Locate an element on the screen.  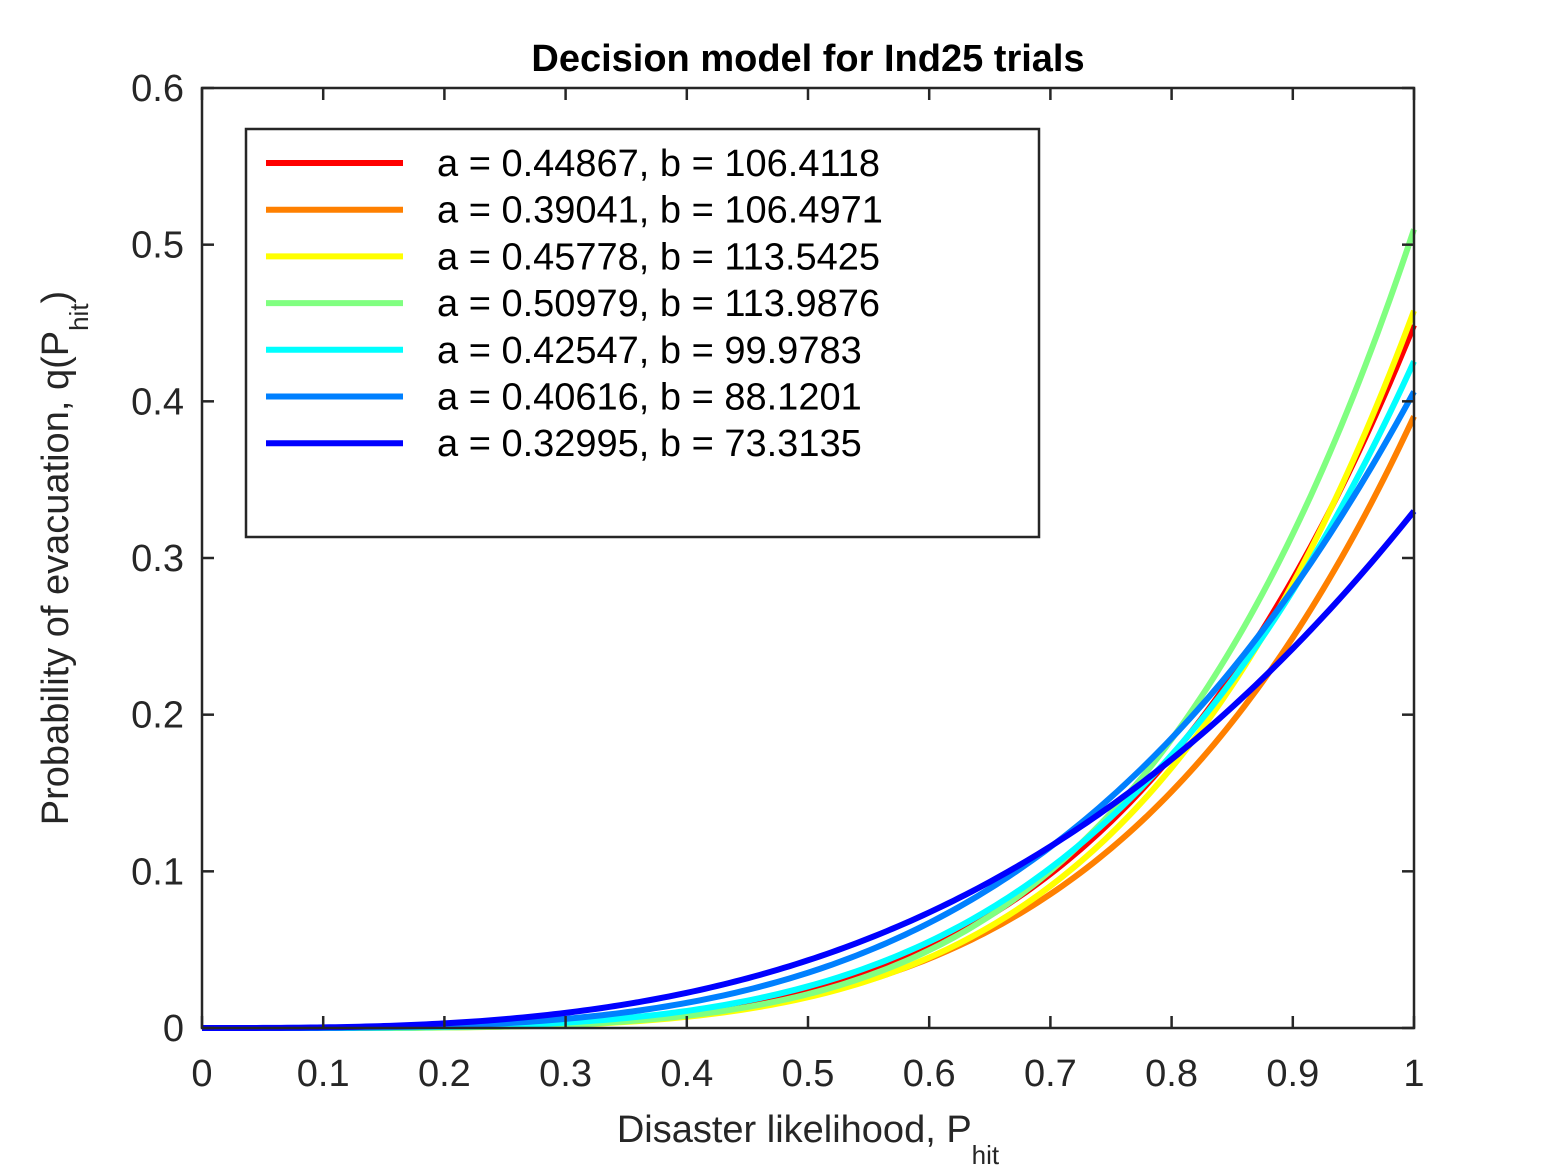
y-tick-label: 0.6 is located at coordinates (157, 89).